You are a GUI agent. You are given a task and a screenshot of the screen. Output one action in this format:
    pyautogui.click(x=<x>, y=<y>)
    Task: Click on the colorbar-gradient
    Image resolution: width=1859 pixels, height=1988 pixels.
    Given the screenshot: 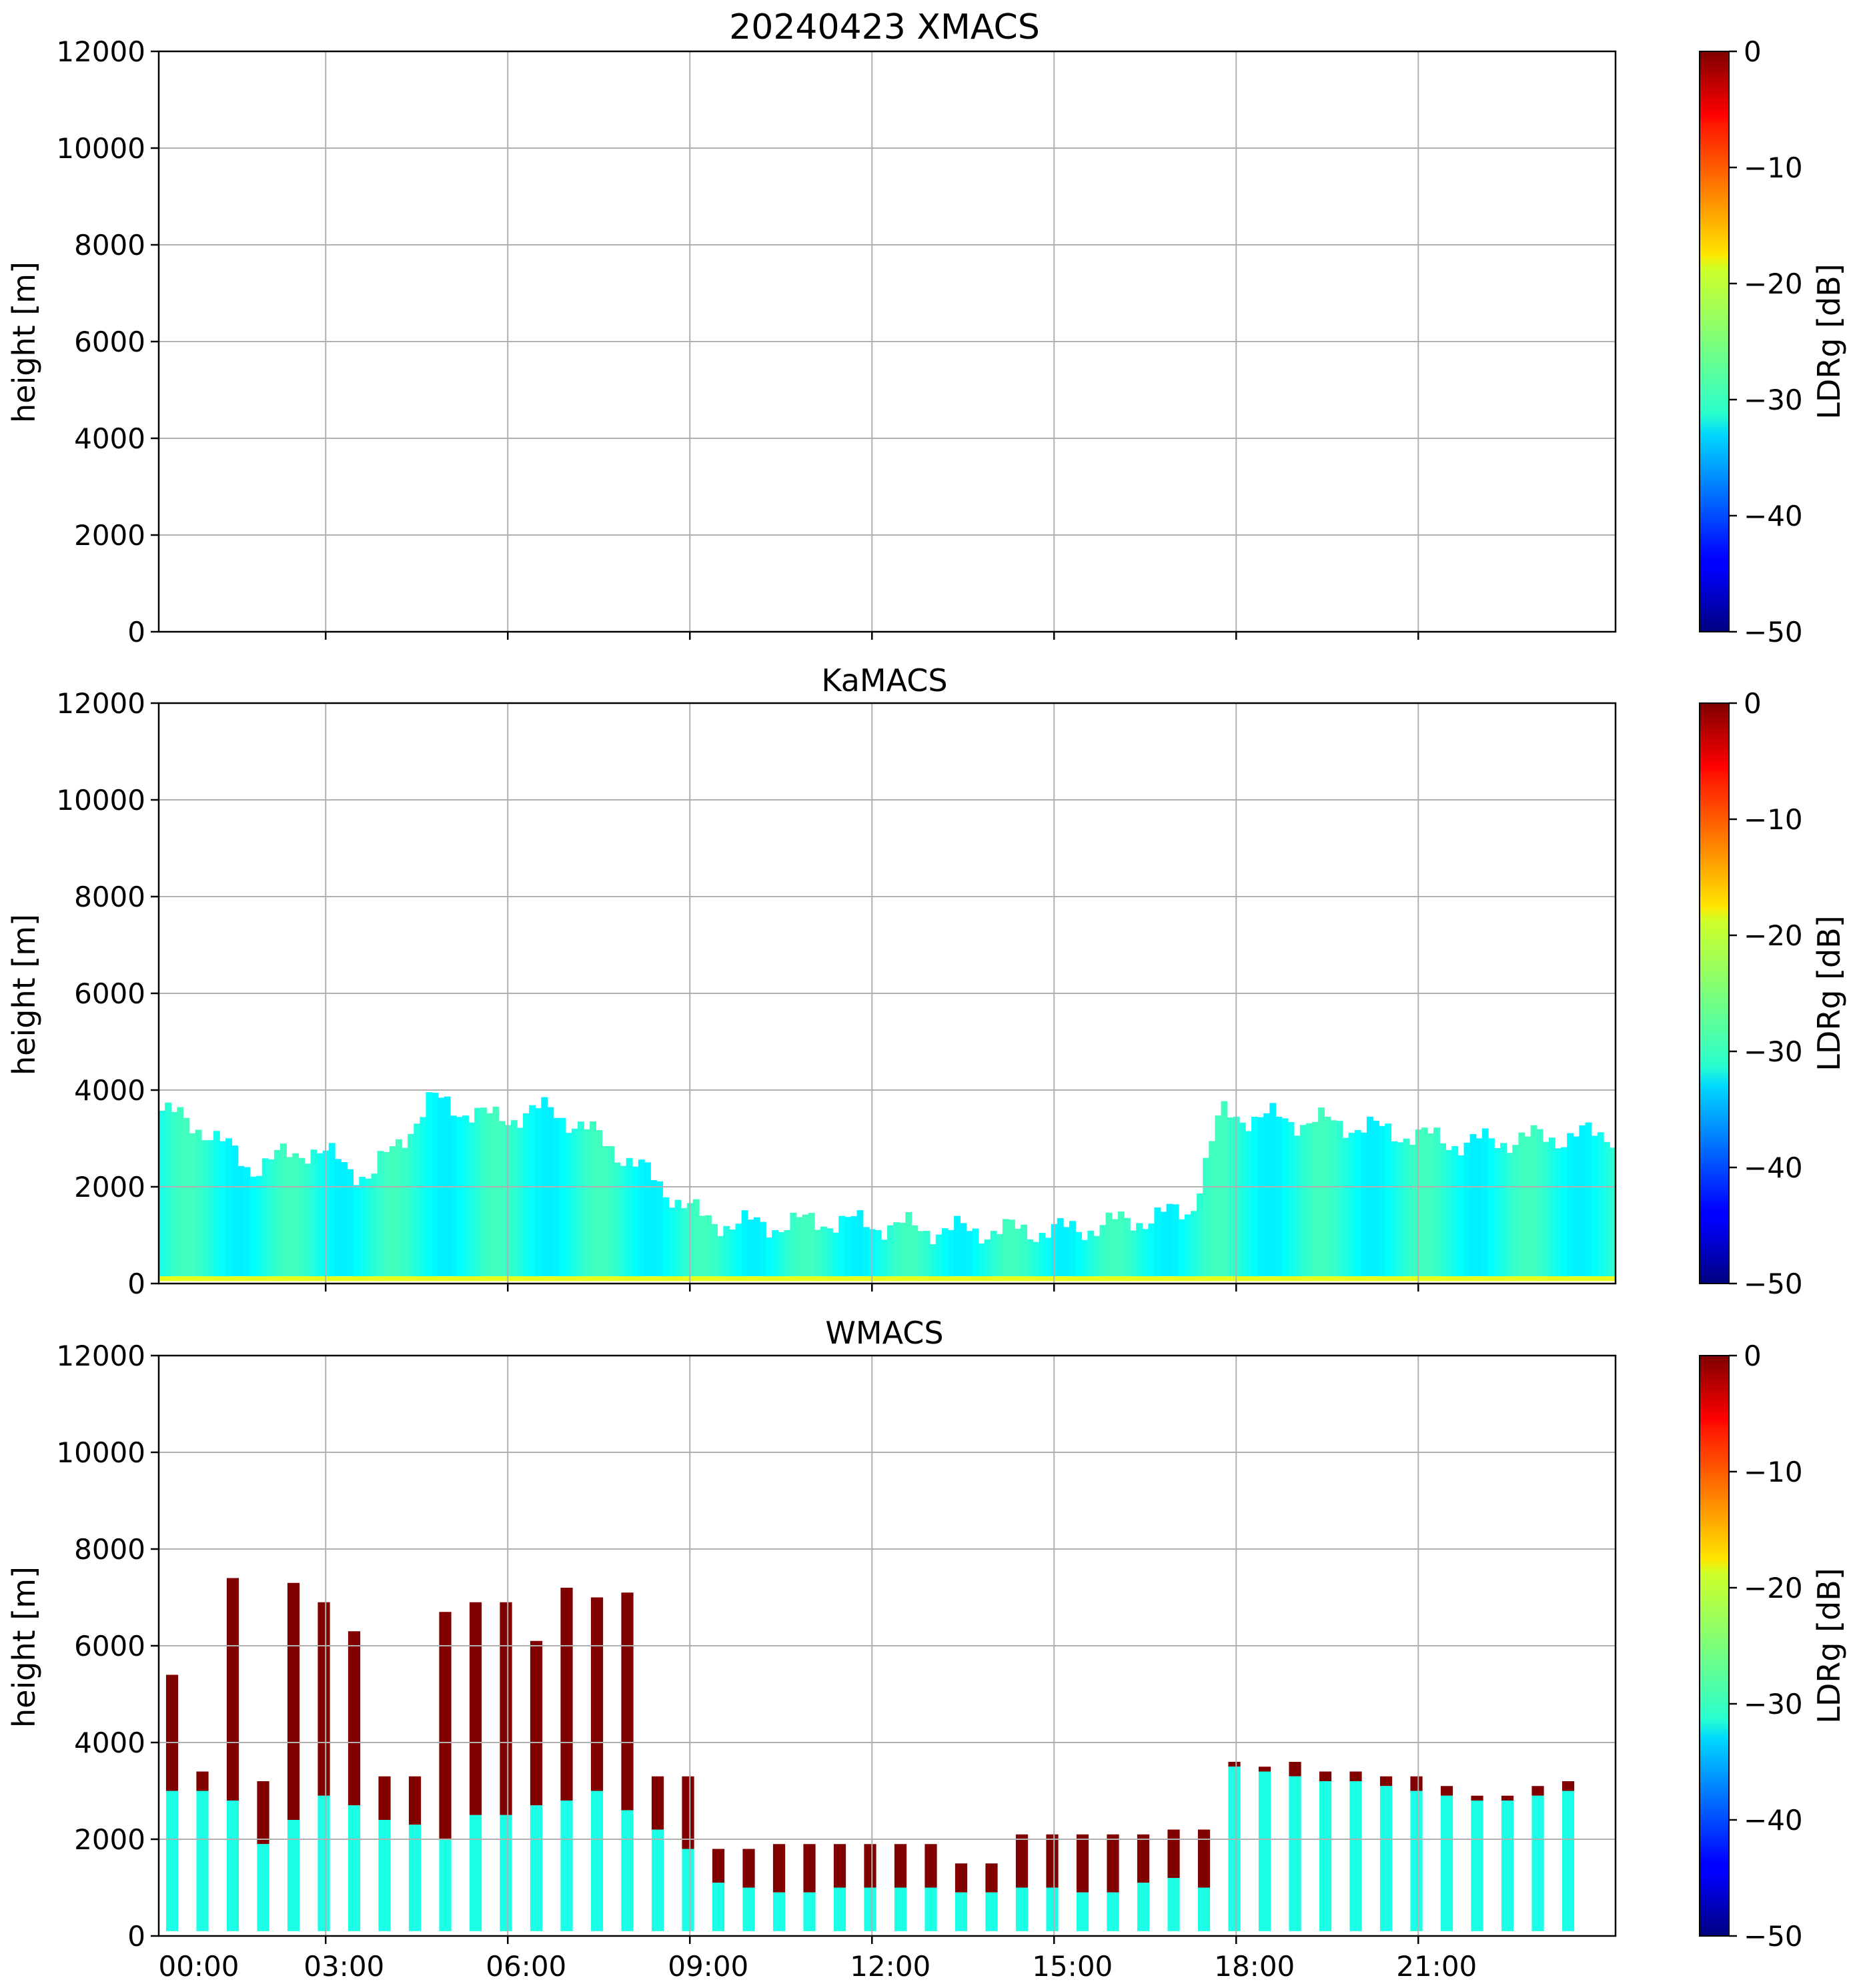 What is the action you would take?
    pyautogui.click(x=1714, y=341)
    